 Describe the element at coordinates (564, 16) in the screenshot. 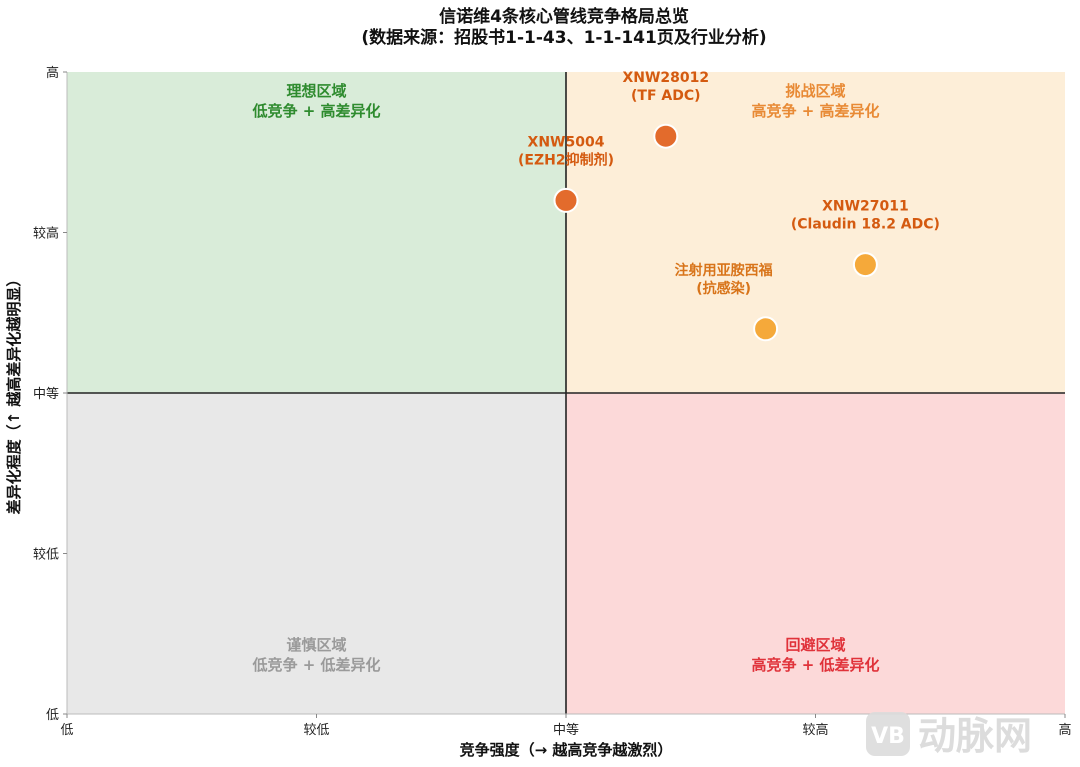

I see `chart-title: 信诺维4条核心管线竞争格局总览` at that location.